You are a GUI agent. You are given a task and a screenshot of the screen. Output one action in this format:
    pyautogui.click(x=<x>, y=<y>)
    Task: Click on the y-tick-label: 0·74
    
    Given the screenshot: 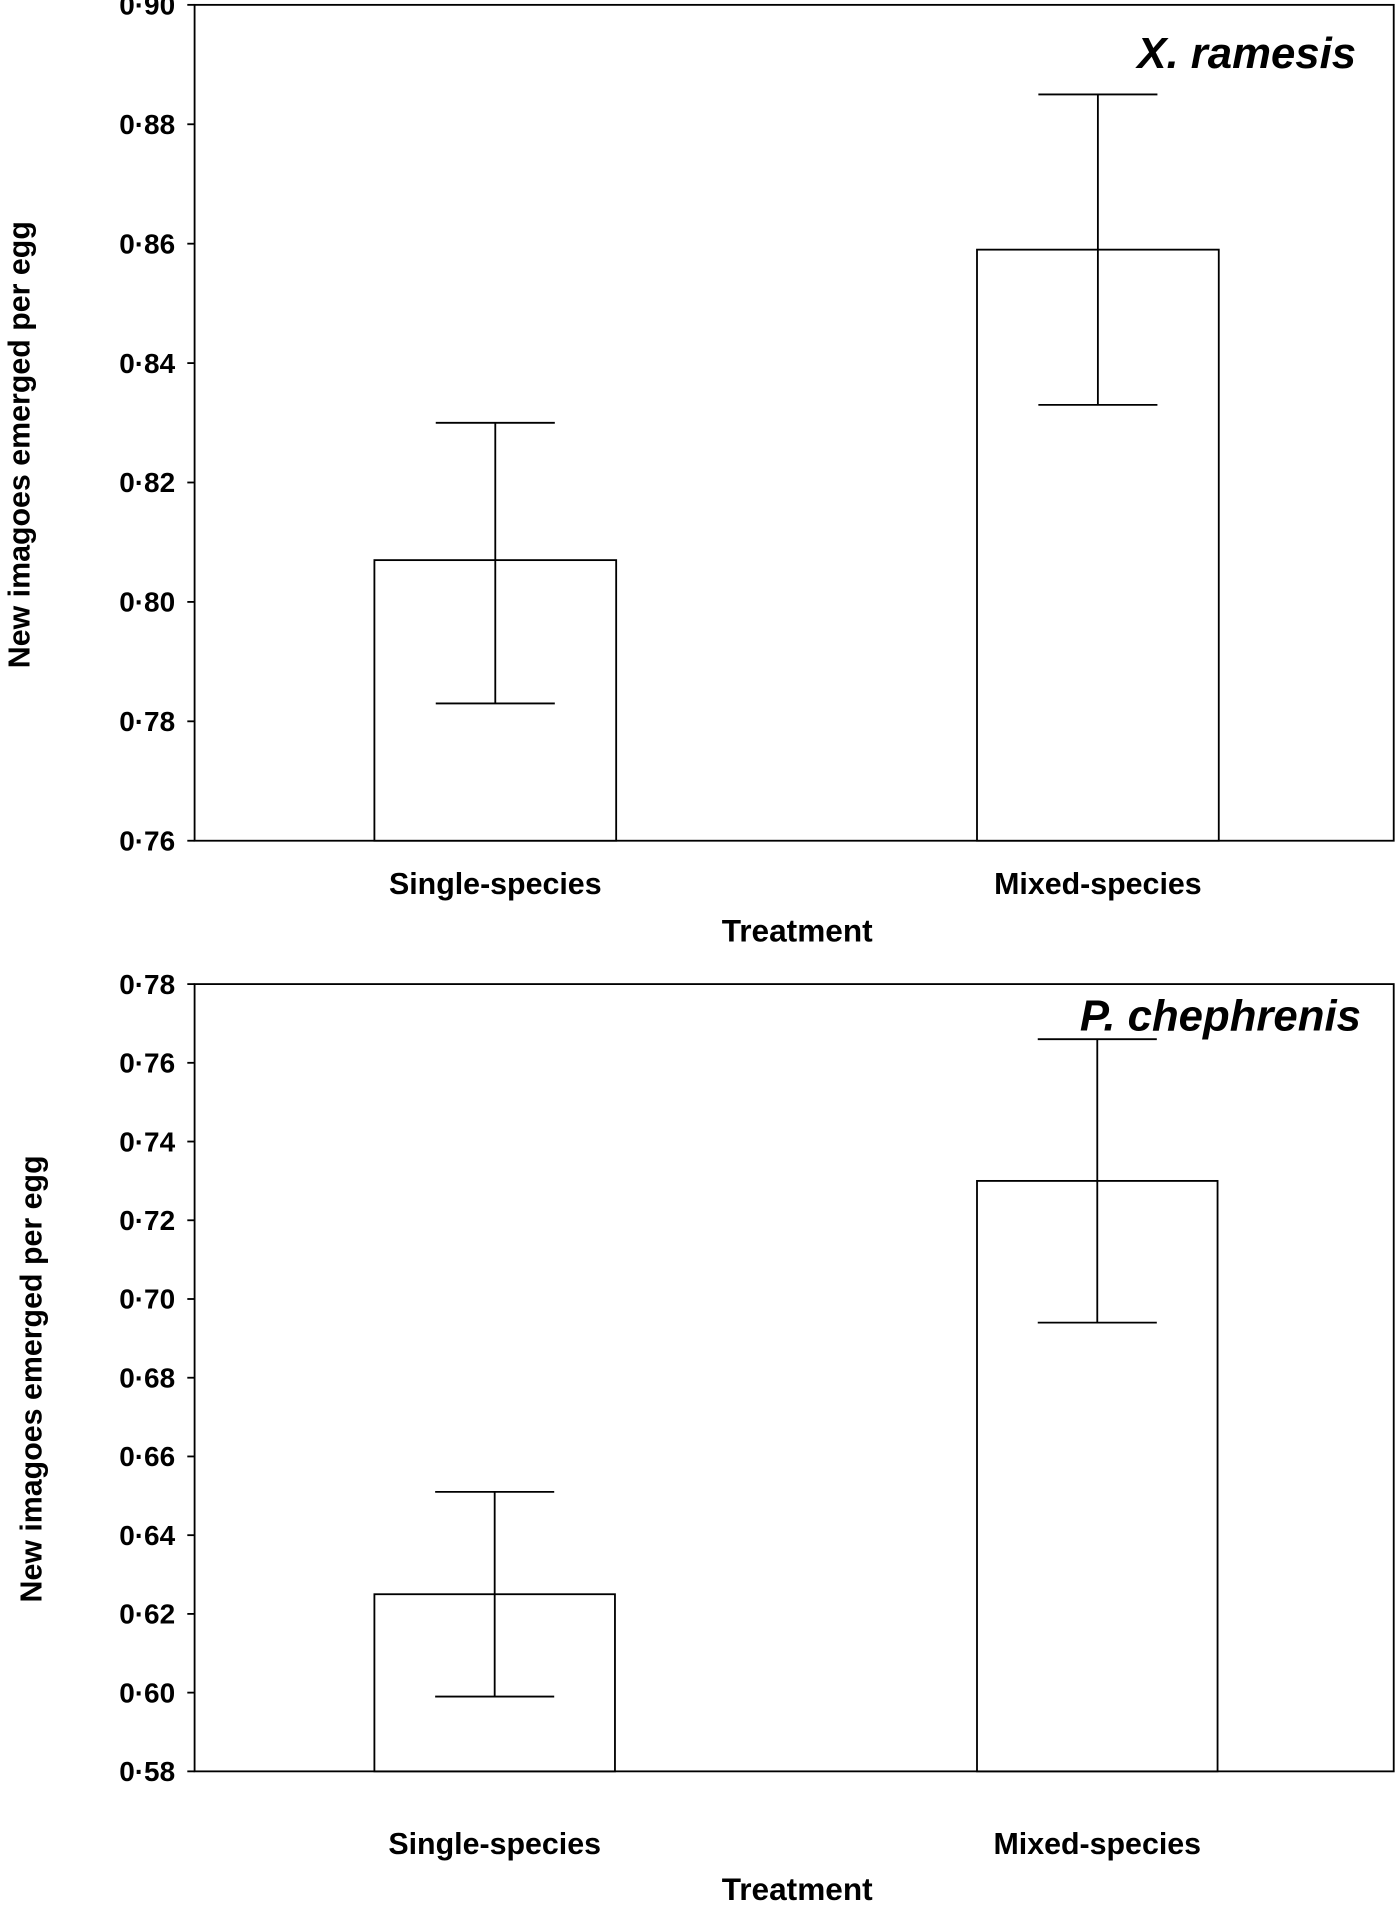 What is the action you would take?
    pyautogui.click(x=147, y=1141)
    